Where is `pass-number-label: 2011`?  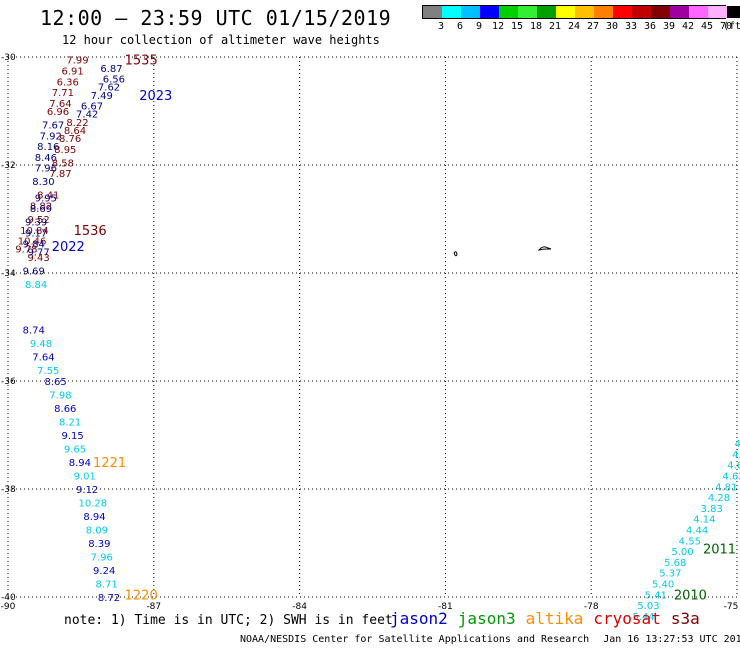 pass-number-label: 2011 is located at coordinates (719, 549).